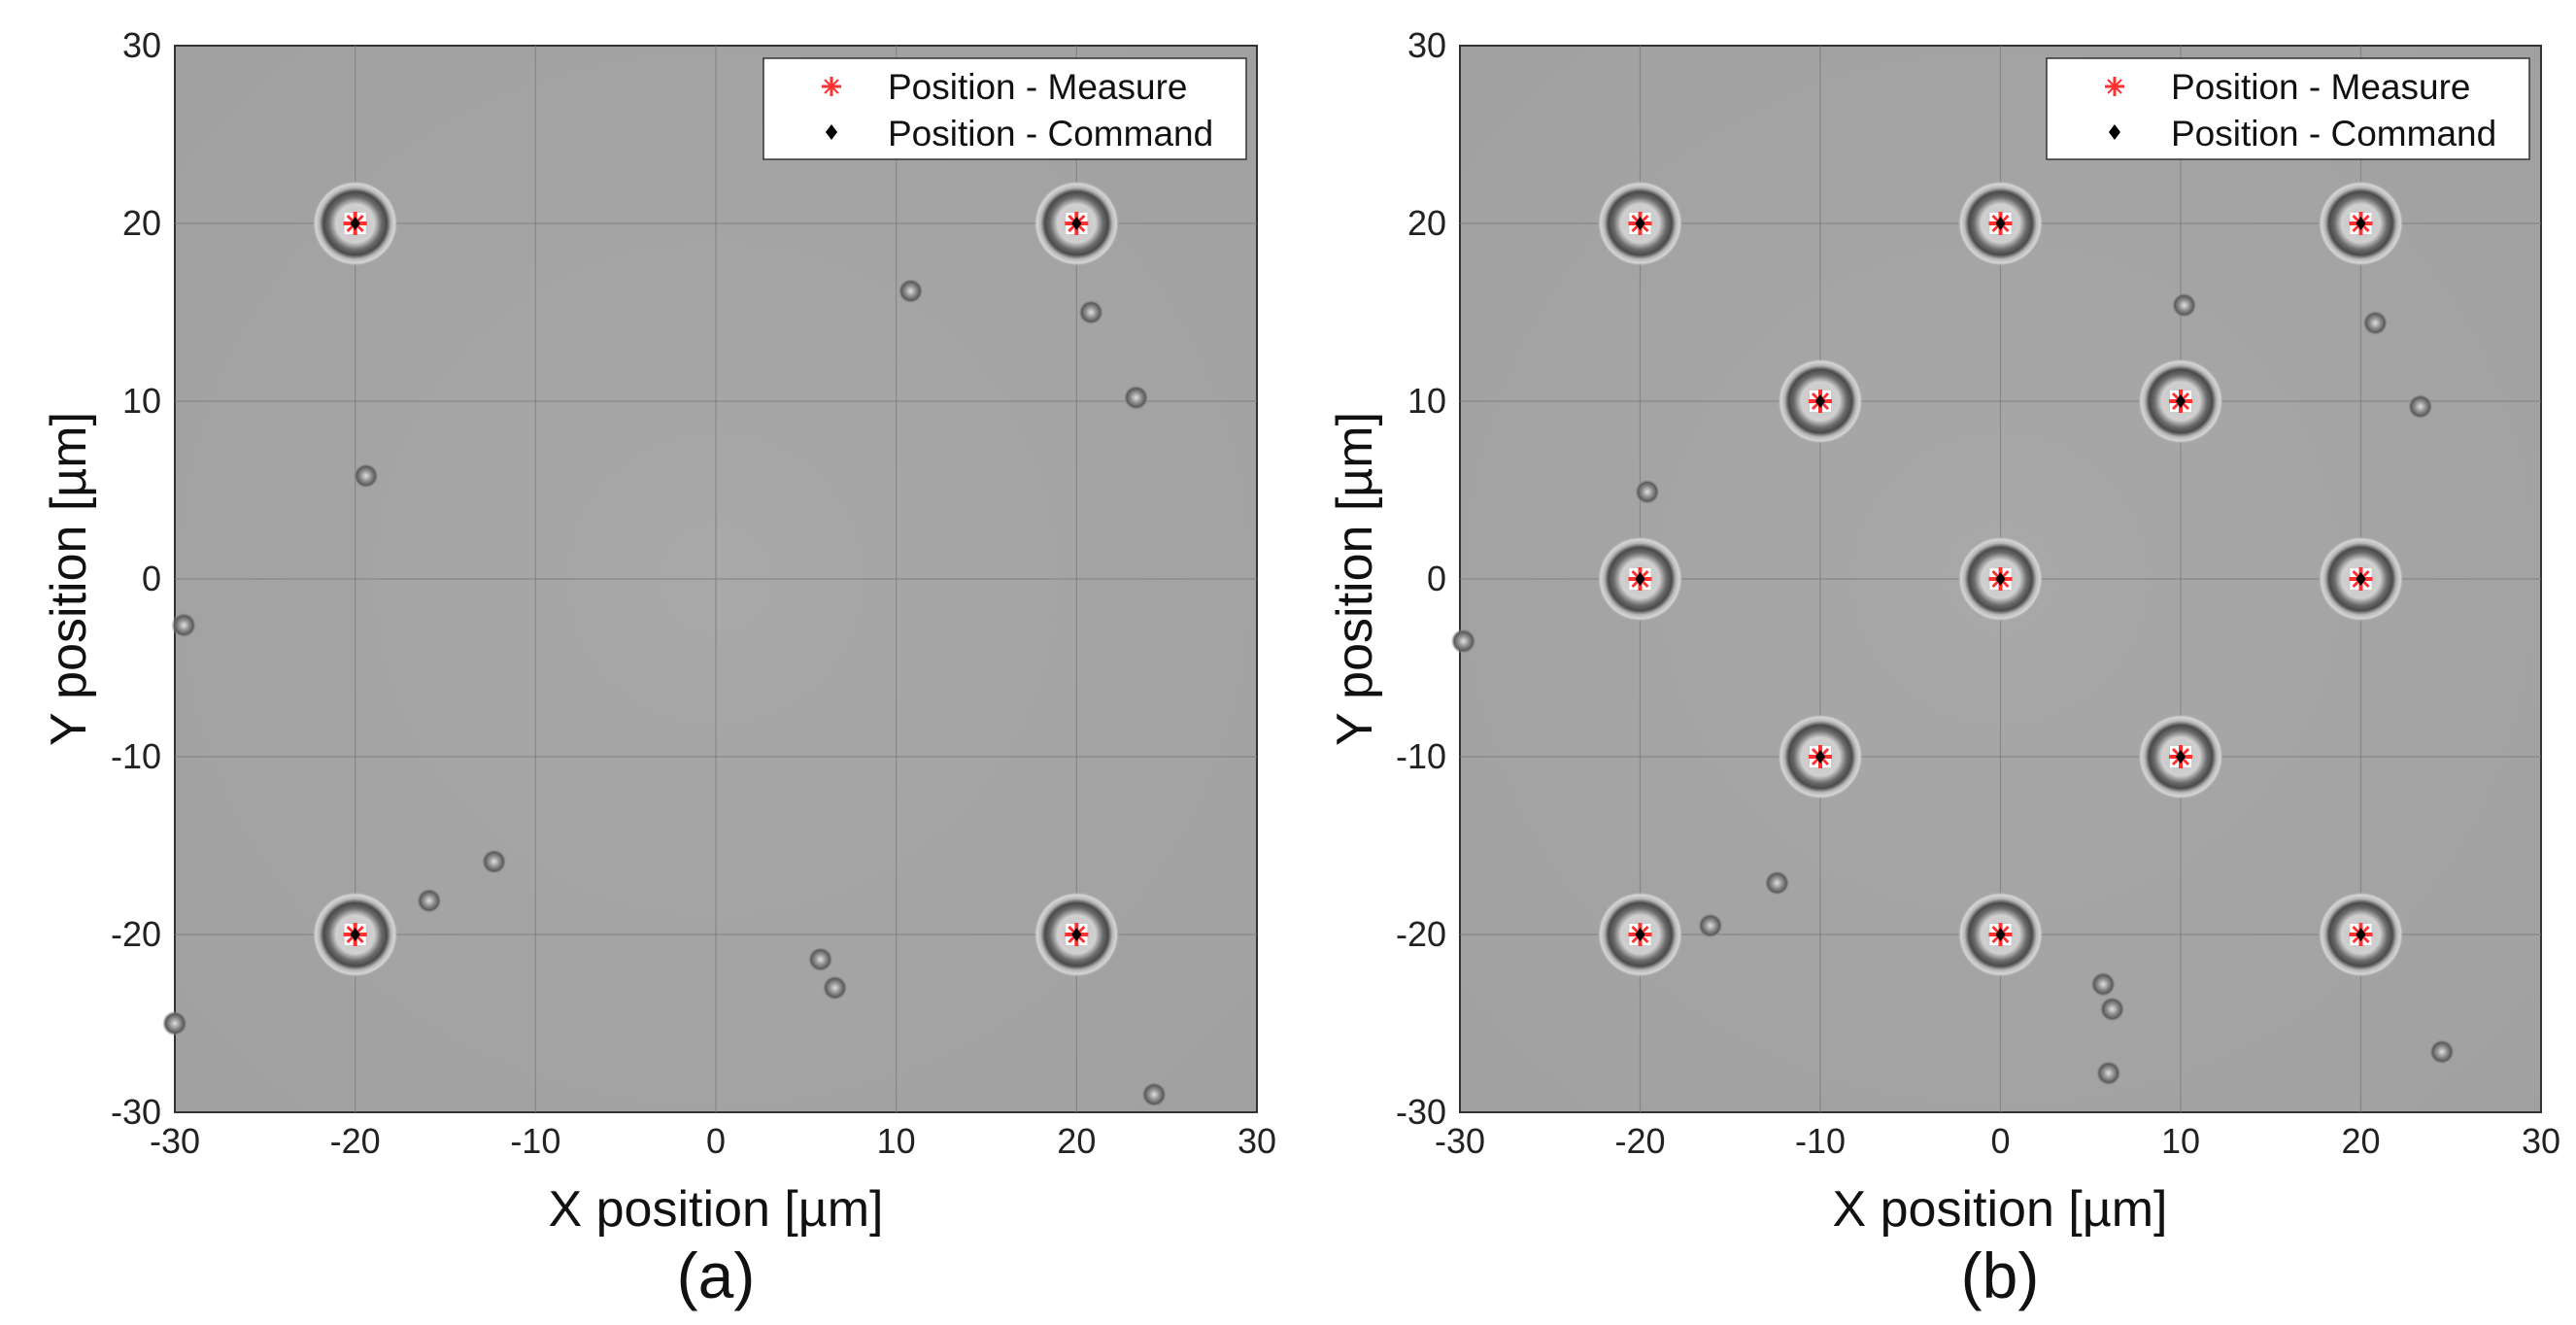 Image resolution: width=2576 pixels, height=1325 pixels. Describe the element at coordinates (2114, 132) in the screenshot. I see `legend-command-marker-b` at that location.